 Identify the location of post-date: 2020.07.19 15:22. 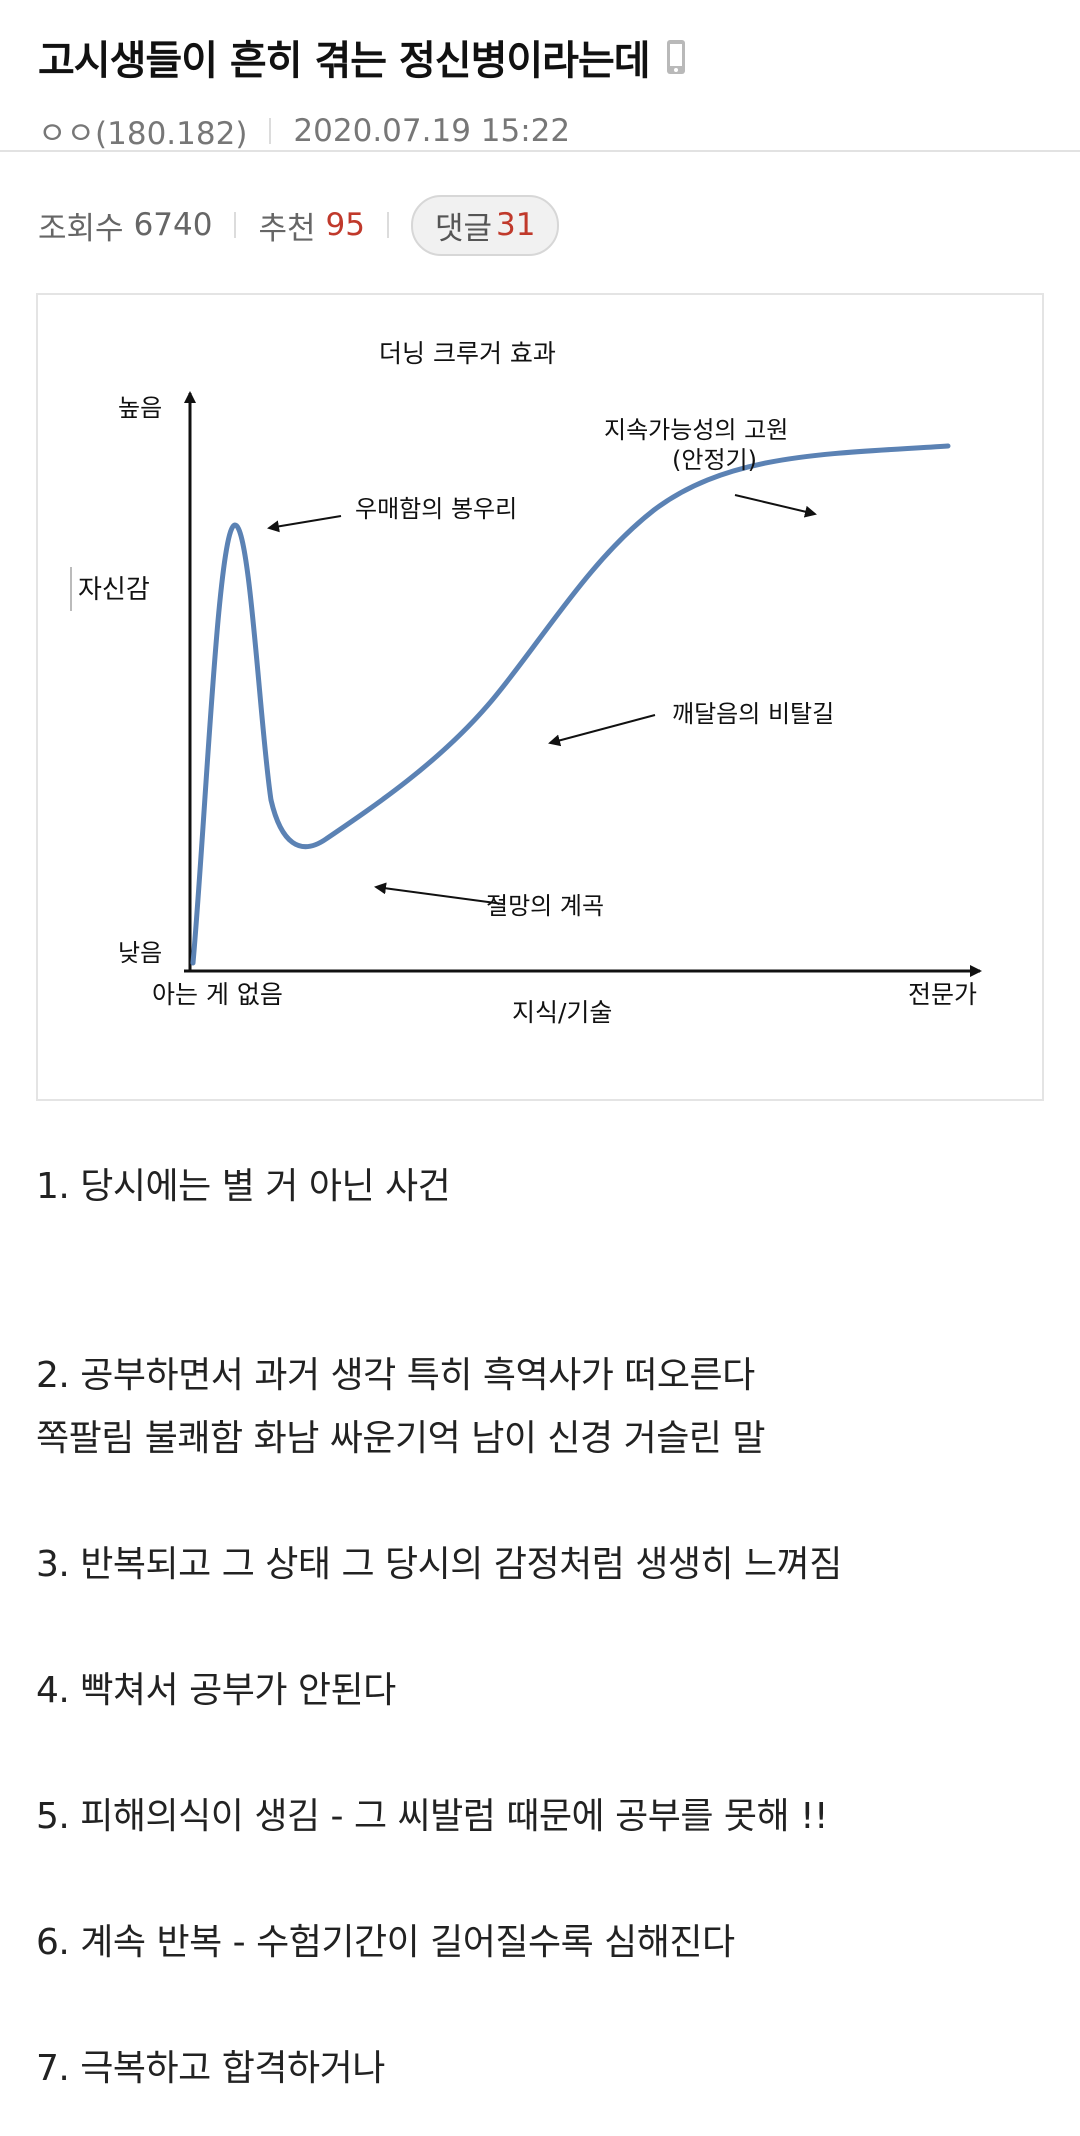
(432, 130).